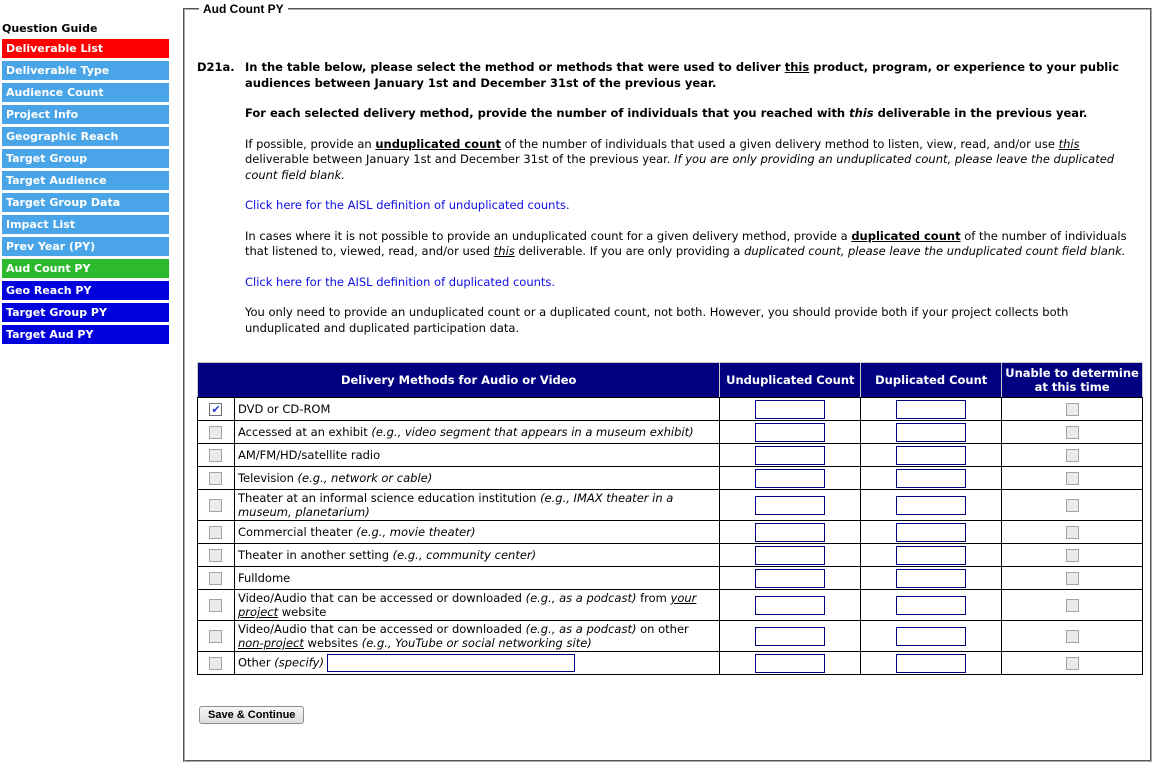  I want to click on header-unable-to-determine: Unable to determine at this time, so click(1072, 380).